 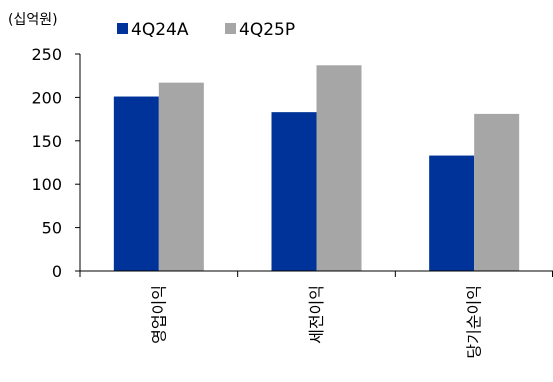 I want to click on y-tick-label: 100, so click(x=46, y=184).